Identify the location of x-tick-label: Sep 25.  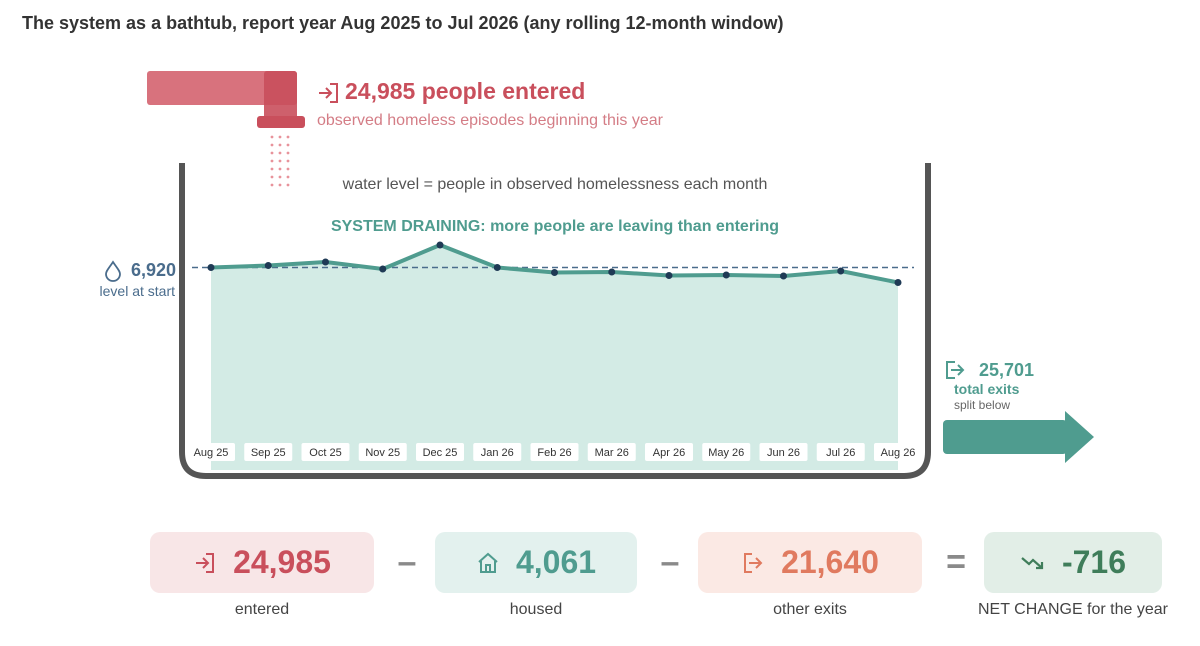
(268, 452).